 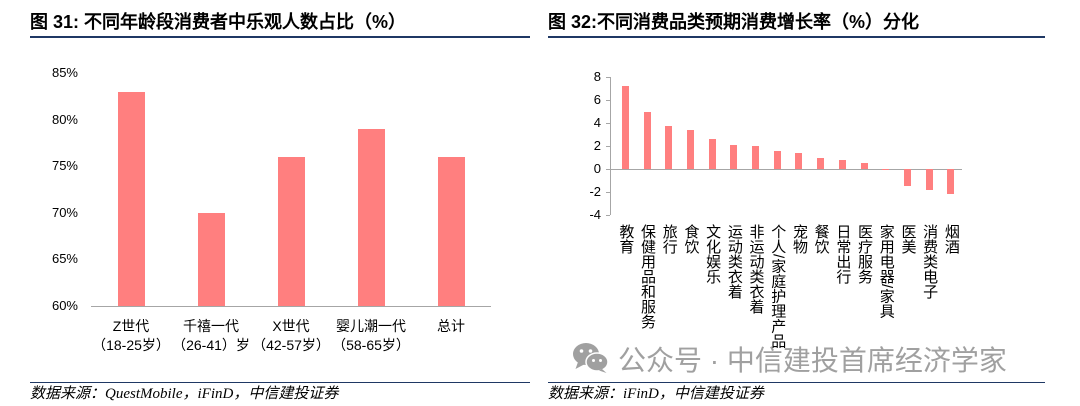 What do you see at coordinates (597, 122) in the screenshot?
I see `y-tick-label: 4` at bounding box center [597, 122].